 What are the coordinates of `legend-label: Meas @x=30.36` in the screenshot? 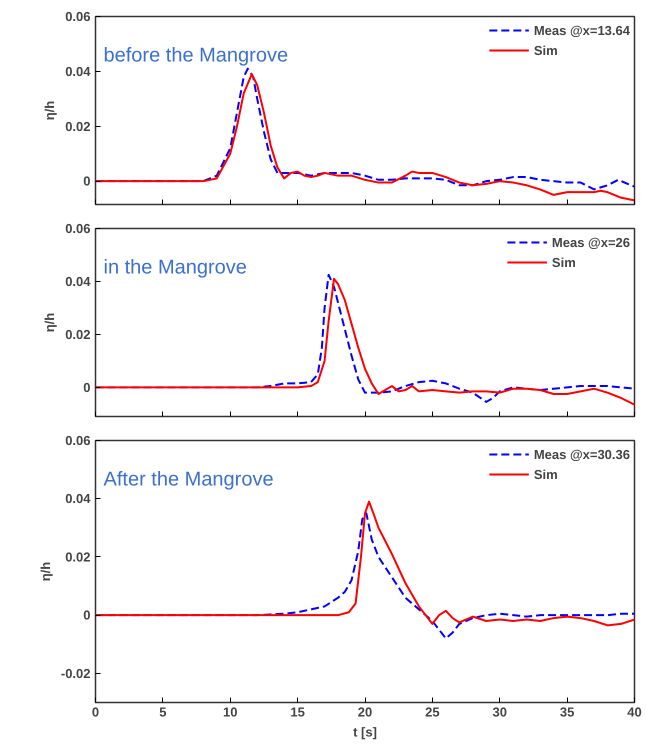 It's located at (582, 454).